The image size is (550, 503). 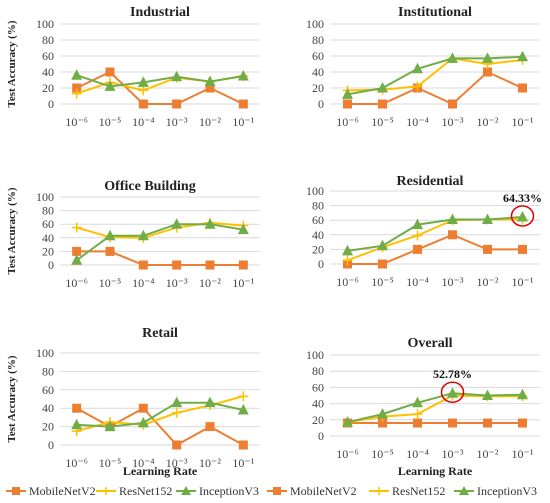 What do you see at coordinates (435, 471) in the screenshot?
I see `x-axis-label: Learning Rate` at bounding box center [435, 471].